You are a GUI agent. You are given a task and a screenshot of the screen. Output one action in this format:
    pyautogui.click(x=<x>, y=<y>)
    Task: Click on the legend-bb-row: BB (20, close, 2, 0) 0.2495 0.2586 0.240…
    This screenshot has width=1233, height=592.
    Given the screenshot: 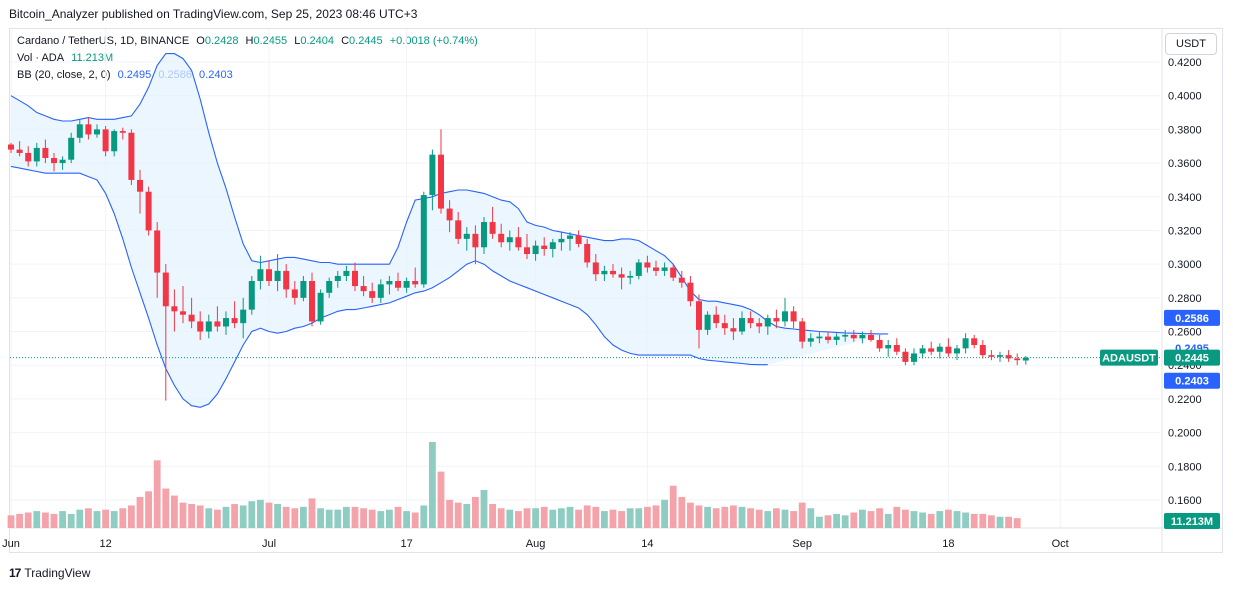 What is the action you would take?
    pyautogui.click(x=127, y=75)
    